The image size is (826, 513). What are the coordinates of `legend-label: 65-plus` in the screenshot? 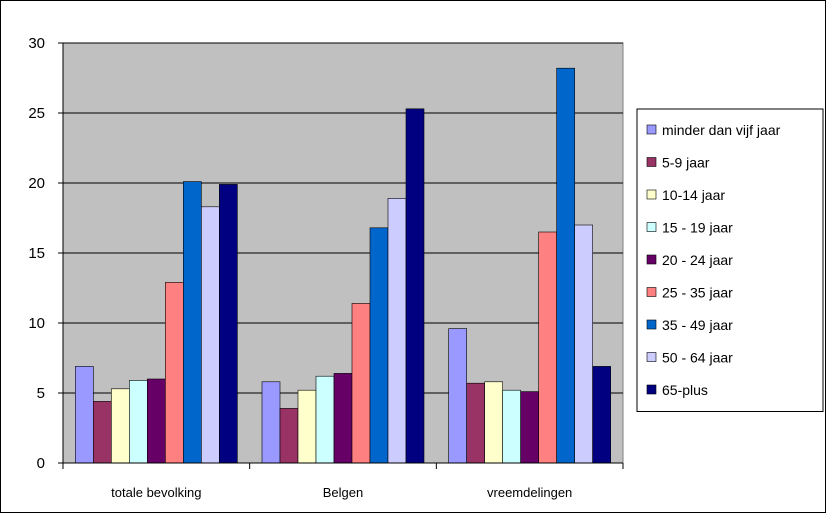 It's located at (685, 390).